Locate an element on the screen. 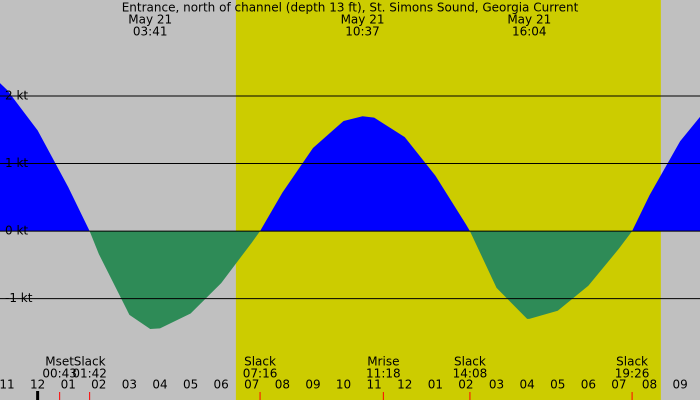 This screenshot has height=400, width=700. y-tick-label: 2 kt is located at coordinates (16, 95).